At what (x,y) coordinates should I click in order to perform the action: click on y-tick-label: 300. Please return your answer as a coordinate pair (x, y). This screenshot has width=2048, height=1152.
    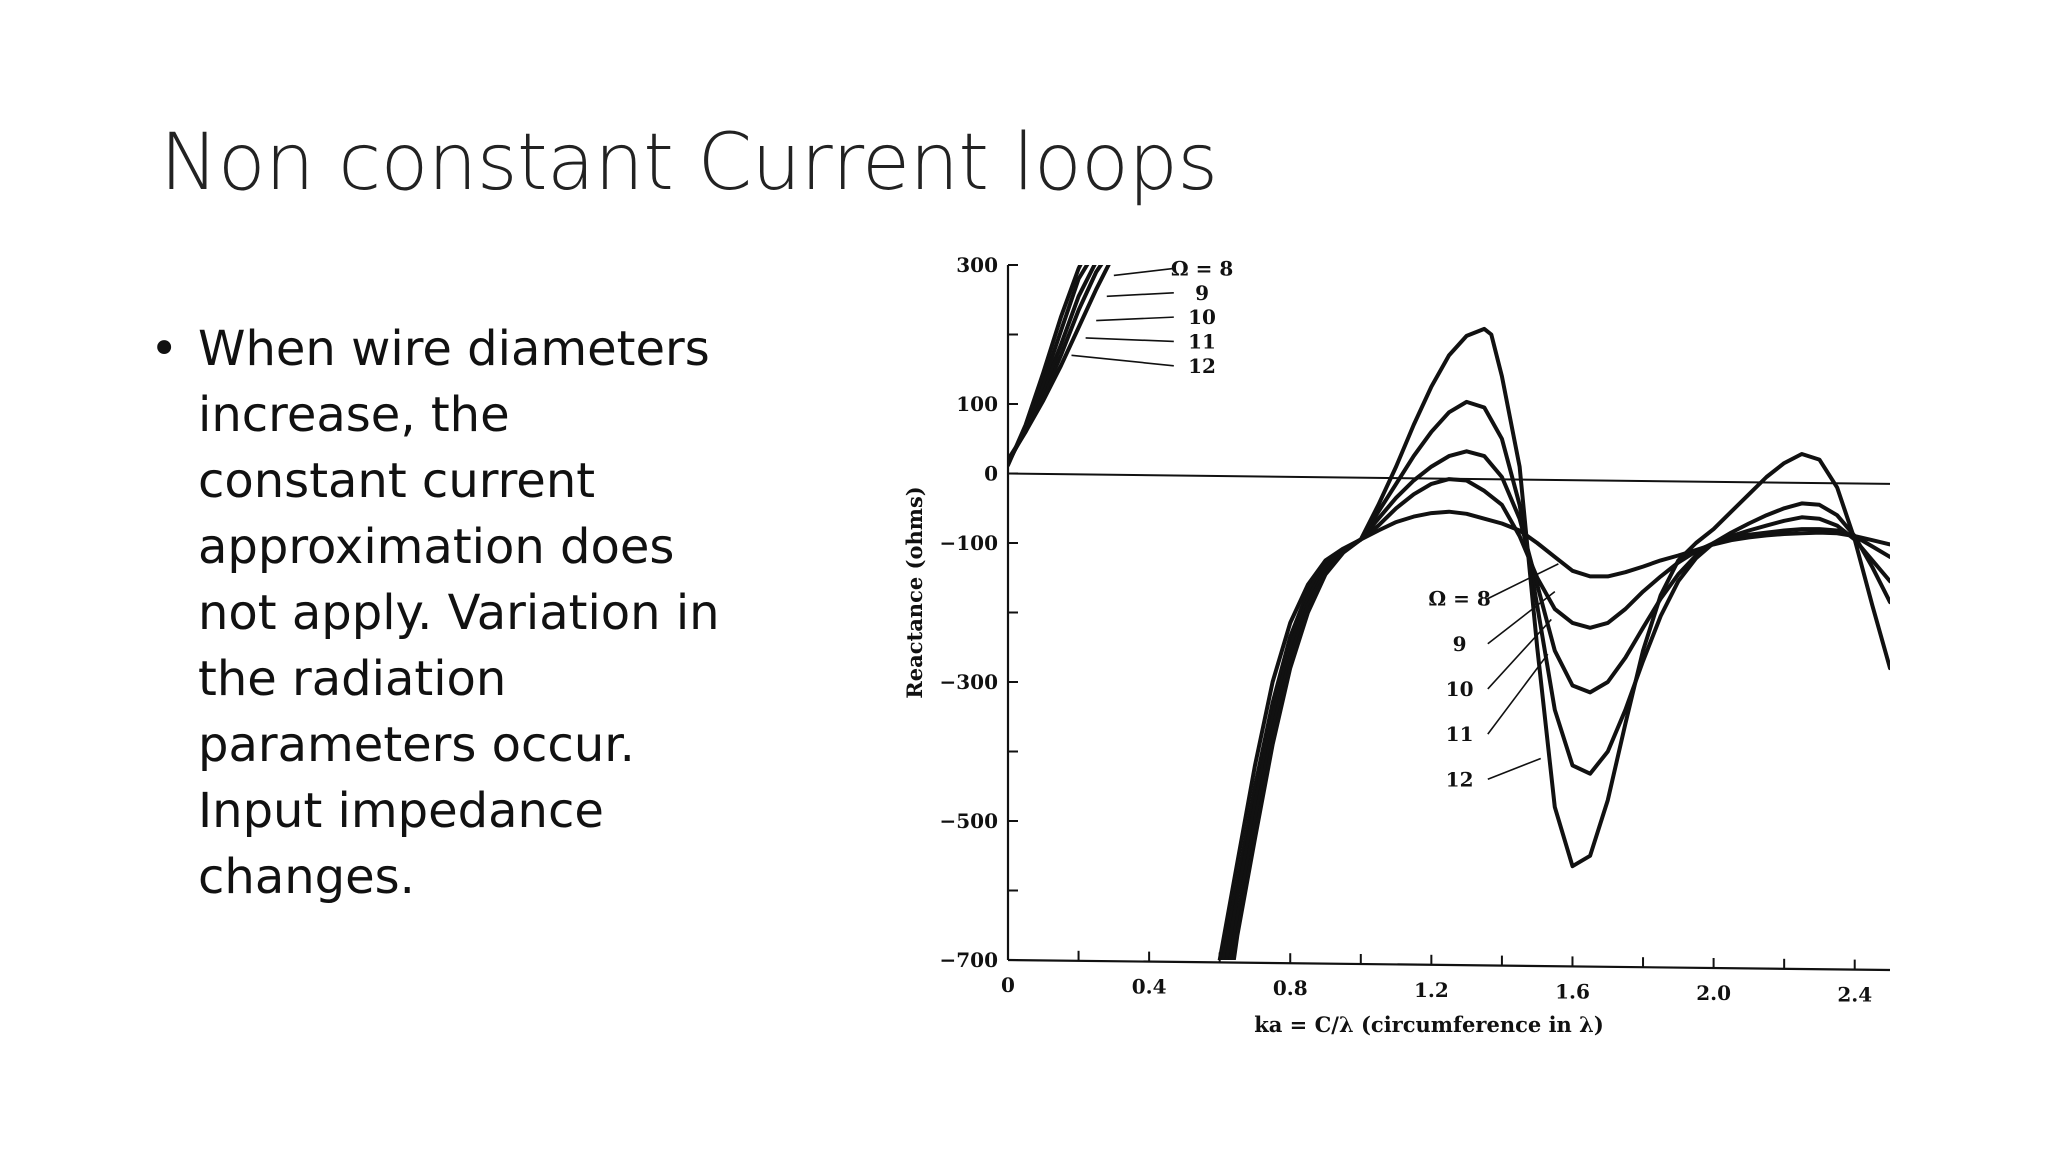
    Looking at the image, I should click on (977, 265).